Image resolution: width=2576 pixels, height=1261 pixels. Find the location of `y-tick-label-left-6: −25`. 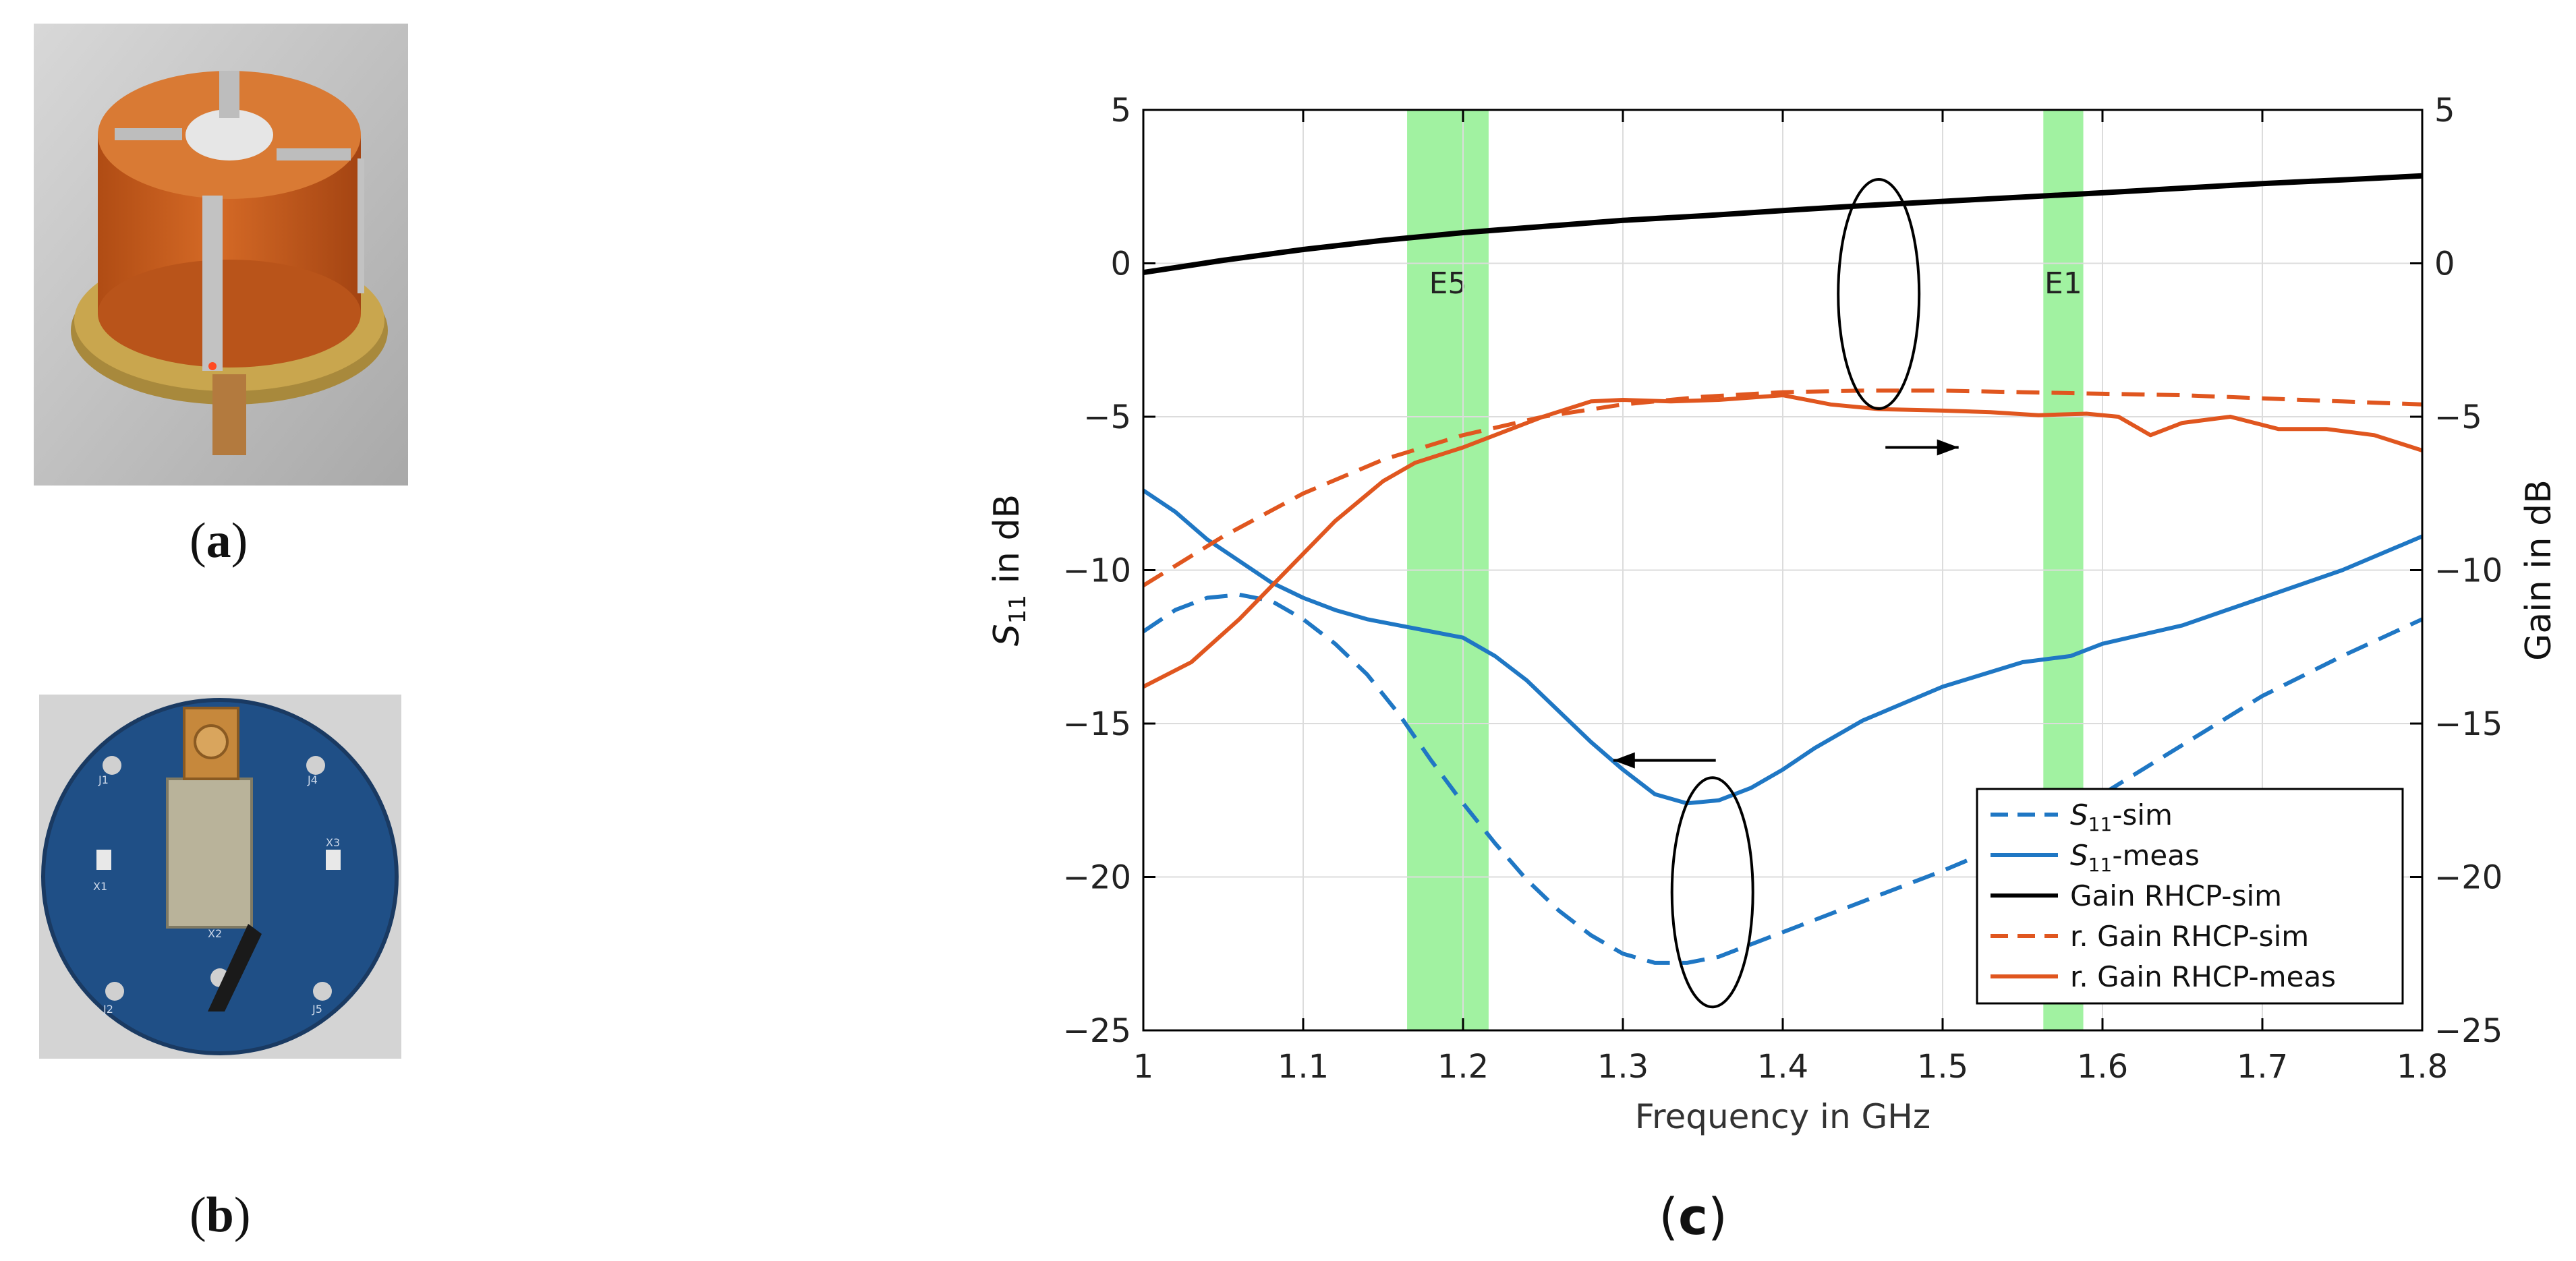

y-tick-label-left-6: −25 is located at coordinates (1097, 1031).